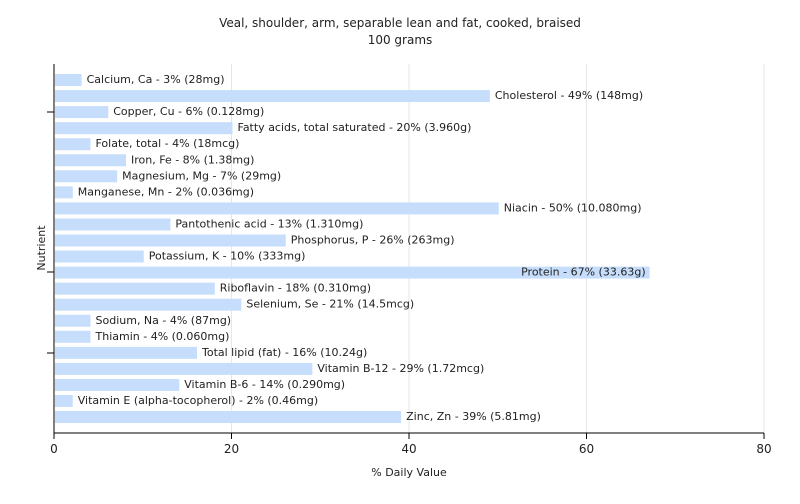 The width and height of the screenshot is (800, 504). I want to click on bar-label: Thiamin - 4% (0.060mg), so click(162, 336).